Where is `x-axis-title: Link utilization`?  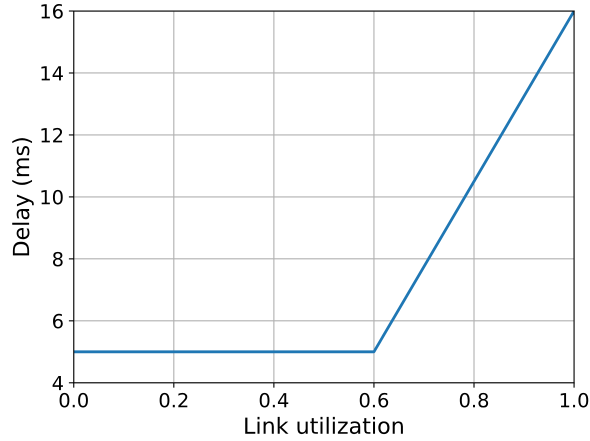
x-axis-title: Link utilization is located at coordinates (324, 425).